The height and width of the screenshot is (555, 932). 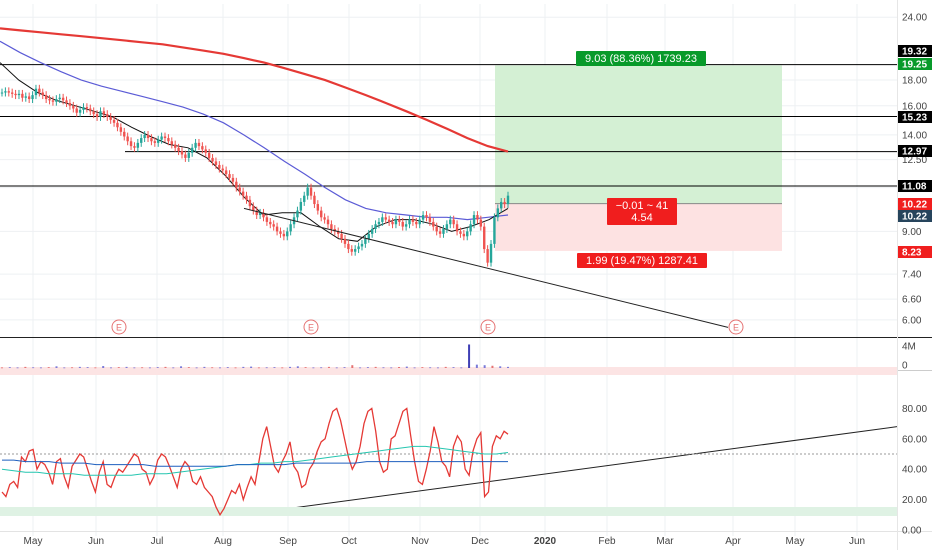 What do you see at coordinates (642, 206) in the screenshot?
I see `entry-label-line1: −0.01 ~ 41` at bounding box center [642, 206].